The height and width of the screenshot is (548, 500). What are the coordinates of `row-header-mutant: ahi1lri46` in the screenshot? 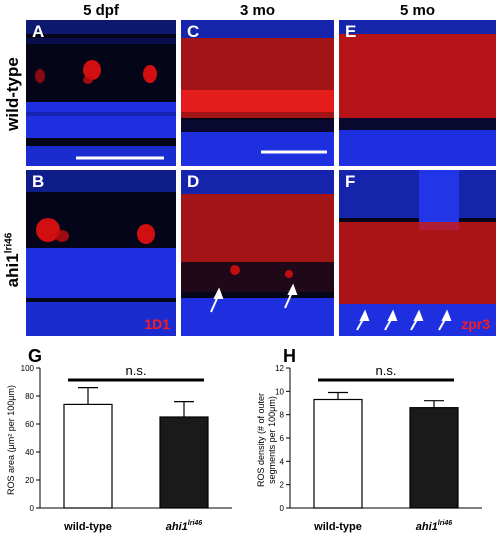 It's located at (13, 260).